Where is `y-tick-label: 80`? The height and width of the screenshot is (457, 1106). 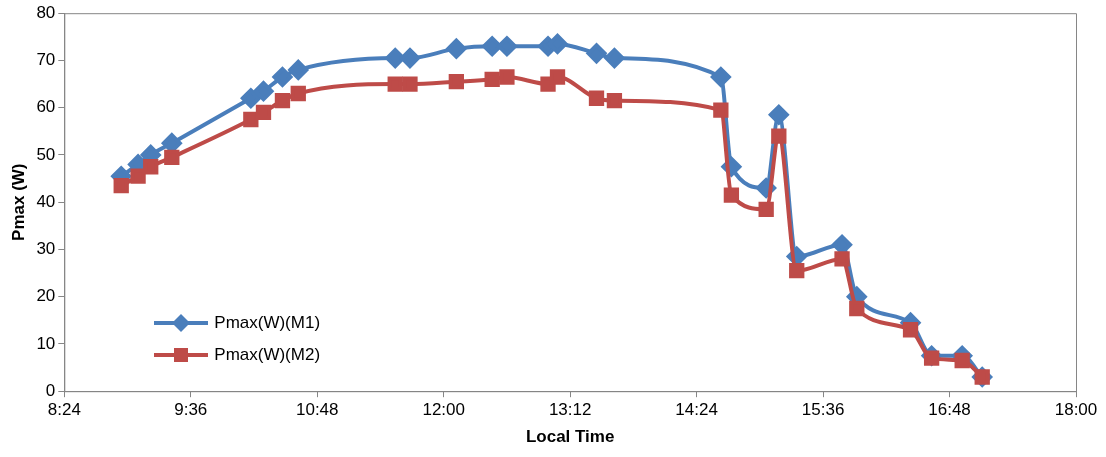 y-tick-label: 80 is located at coordinates (46, 12).